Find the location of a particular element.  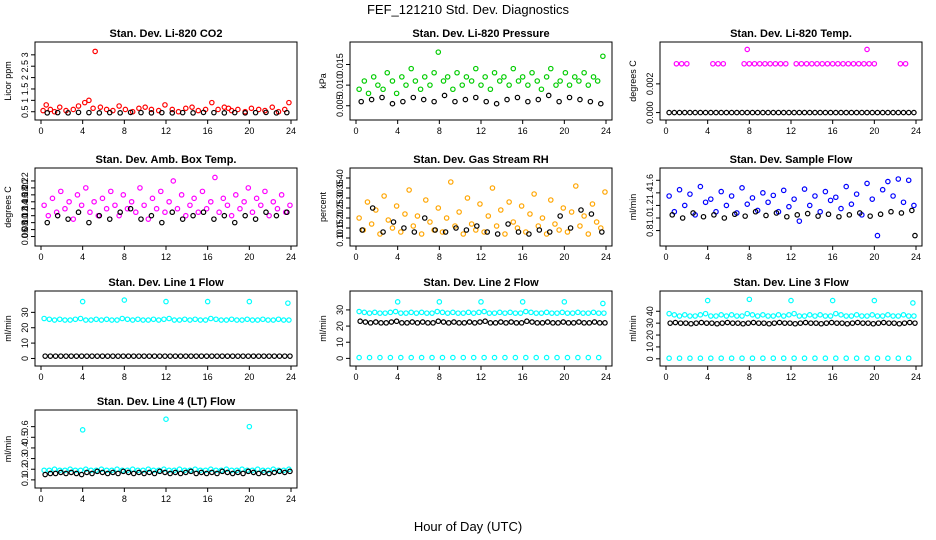

y-tick-label: 10 is located at coordinates (650, 347).